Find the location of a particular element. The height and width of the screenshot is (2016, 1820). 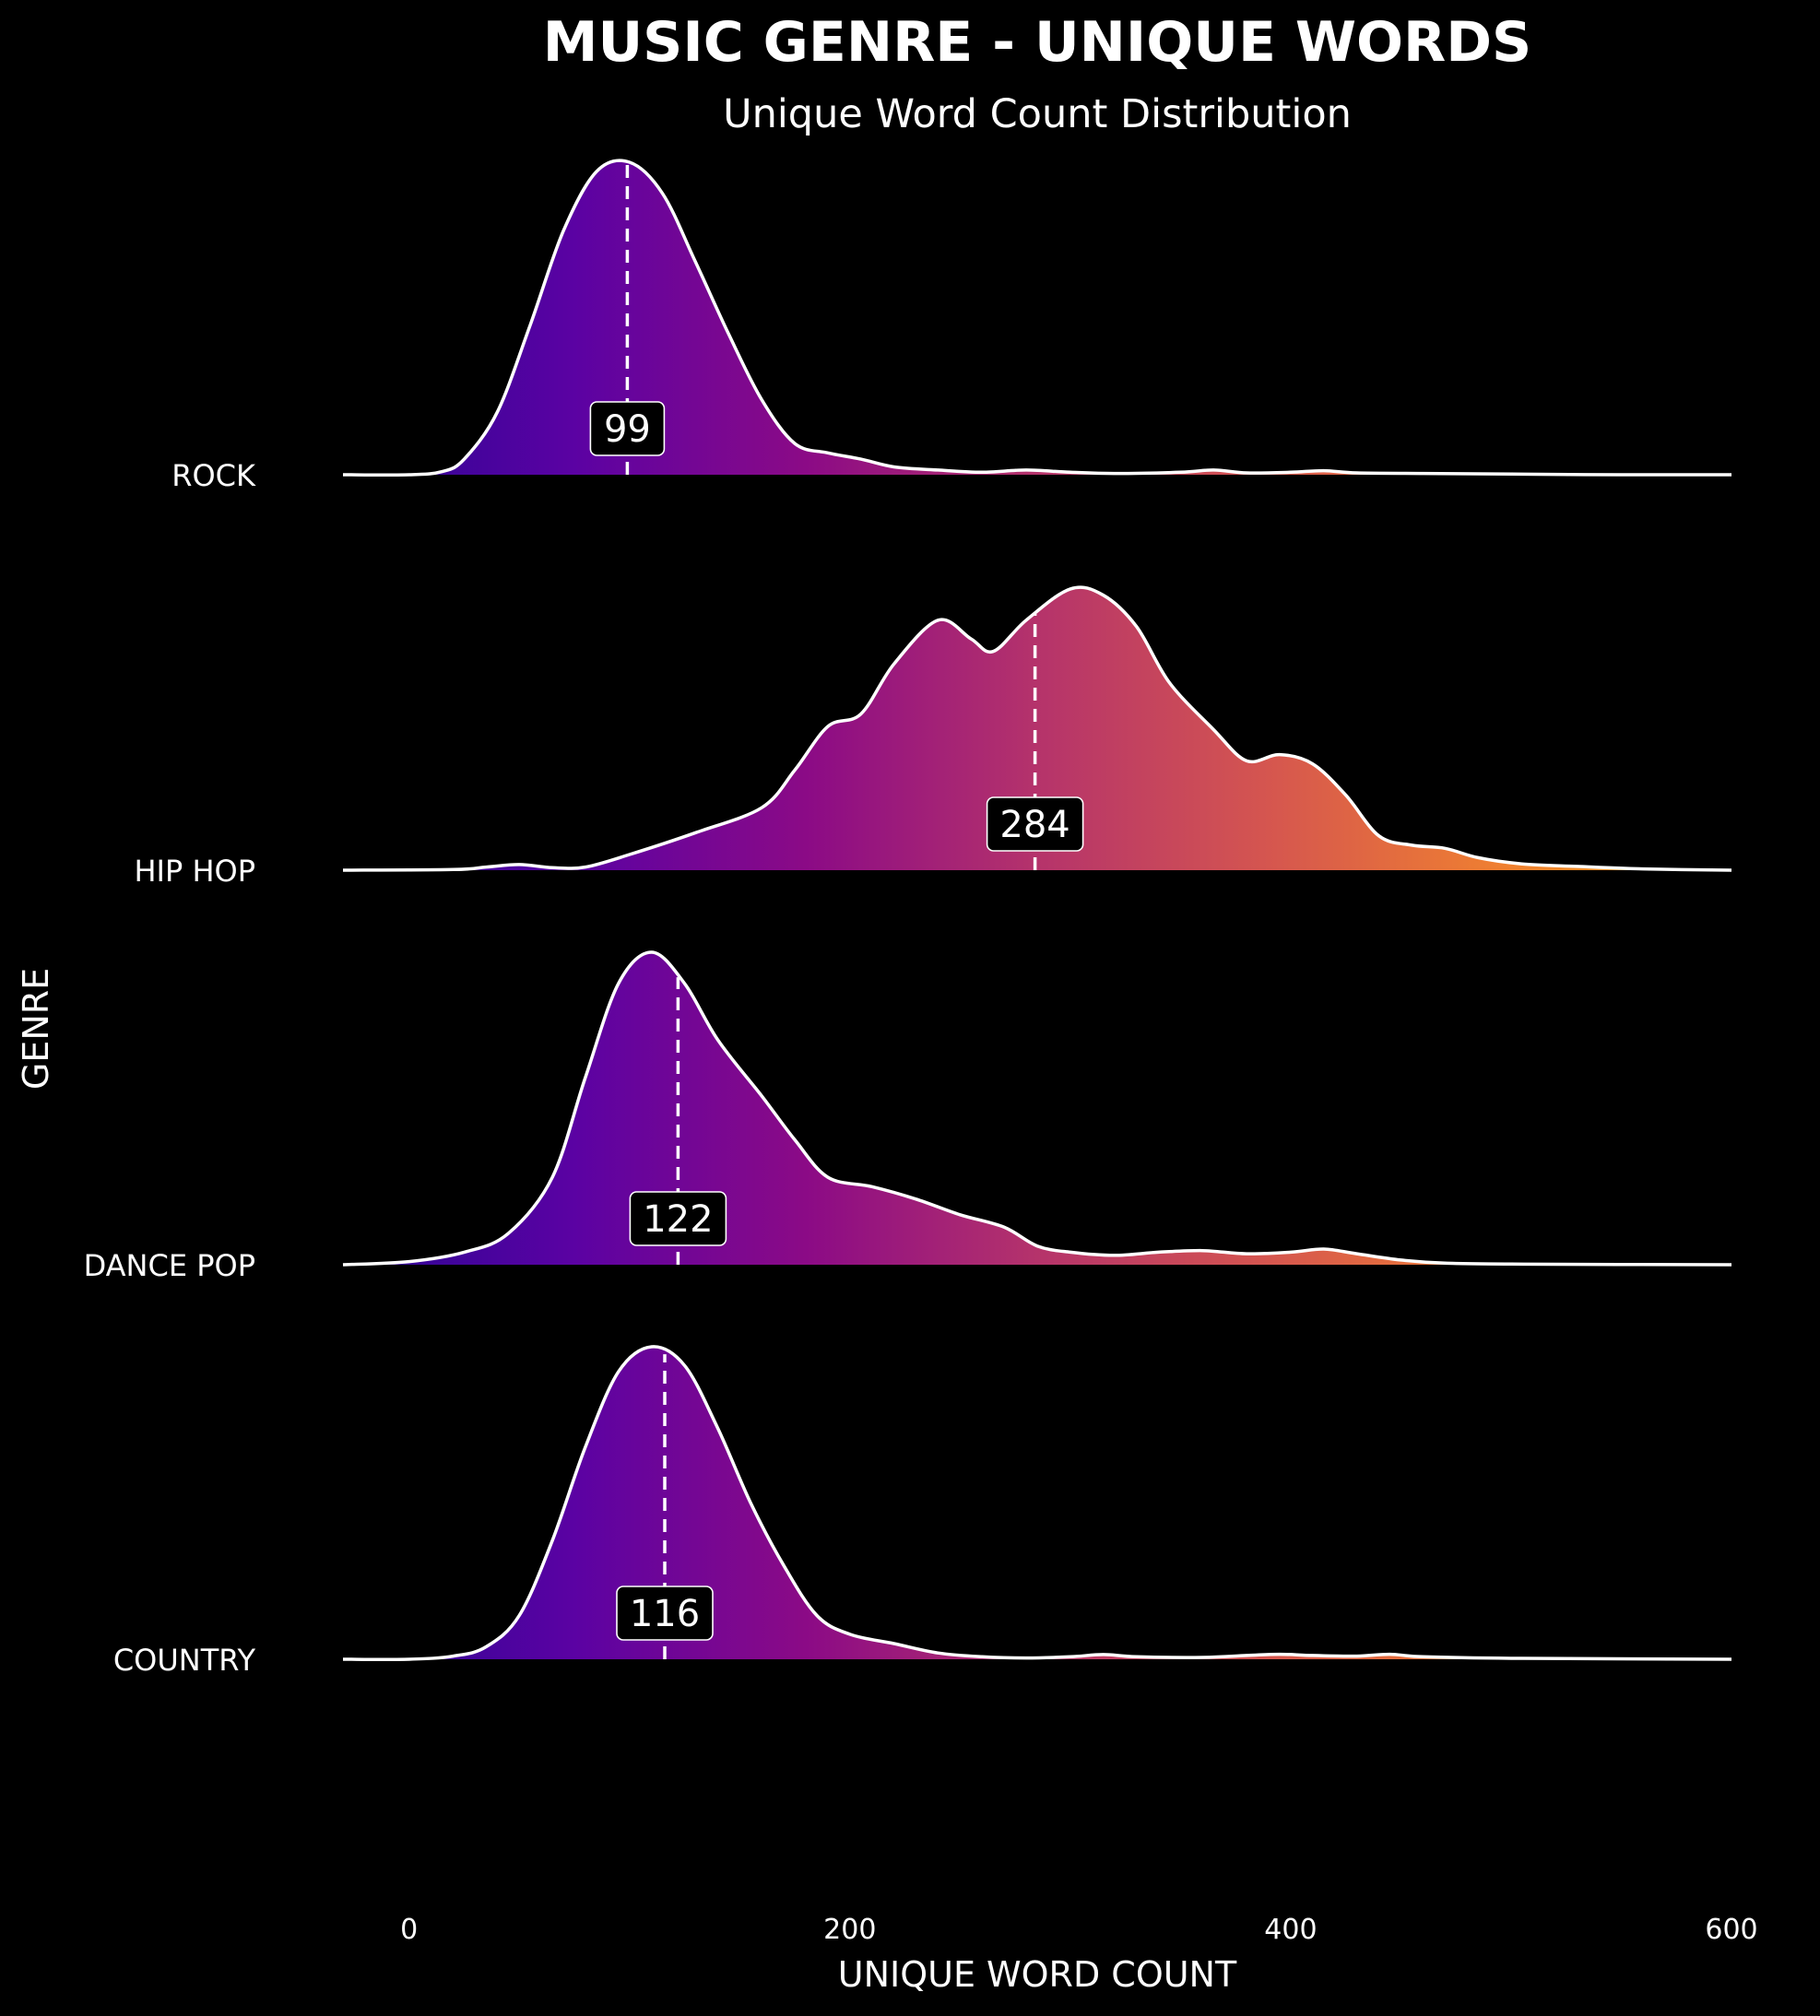

chart-title: MUSIC GENRE - UNIQUE WORDS is located at coordinates (1037, 42).